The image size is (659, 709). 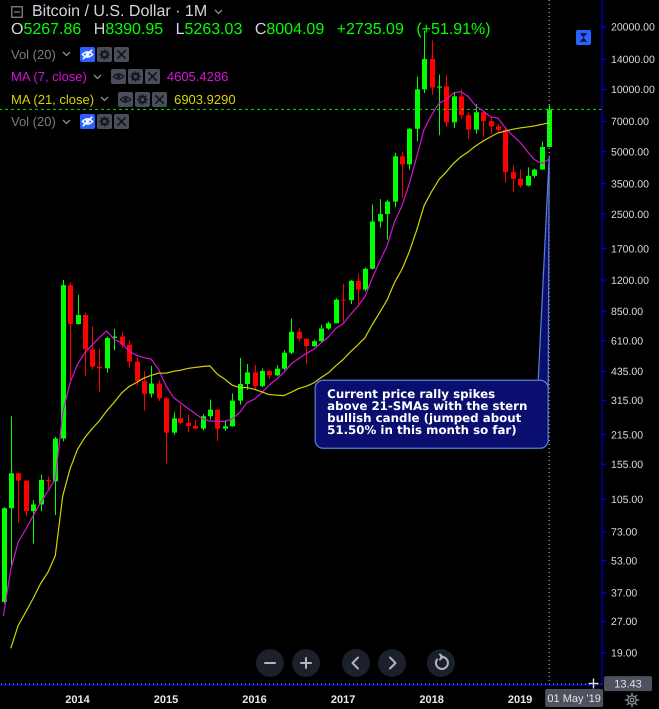 I want to click on y-tick-label: 27.00, so click(x=624, y=622).